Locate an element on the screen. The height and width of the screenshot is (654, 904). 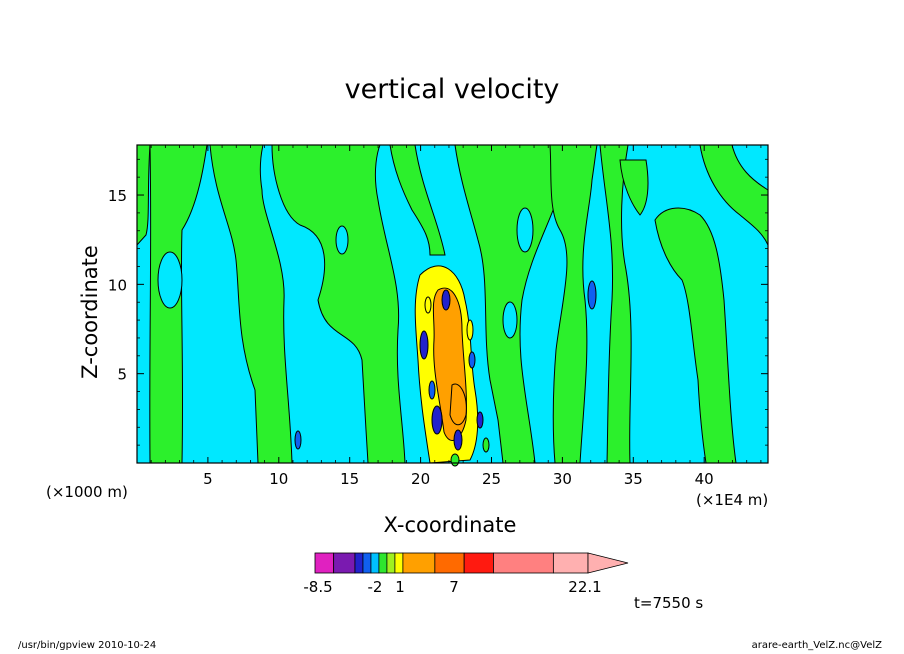
time-annotation: t=7550 s is located at coordinates (669, 603).